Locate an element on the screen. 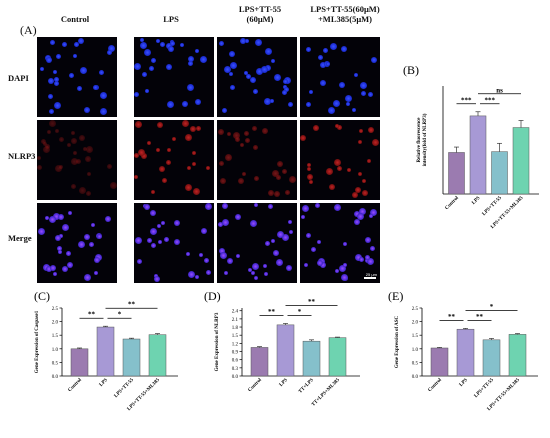 This screenshot has width=550, height=438. y-axis-label-line: Gene Expression of NLRP3 is located at coordinates (217, 341).